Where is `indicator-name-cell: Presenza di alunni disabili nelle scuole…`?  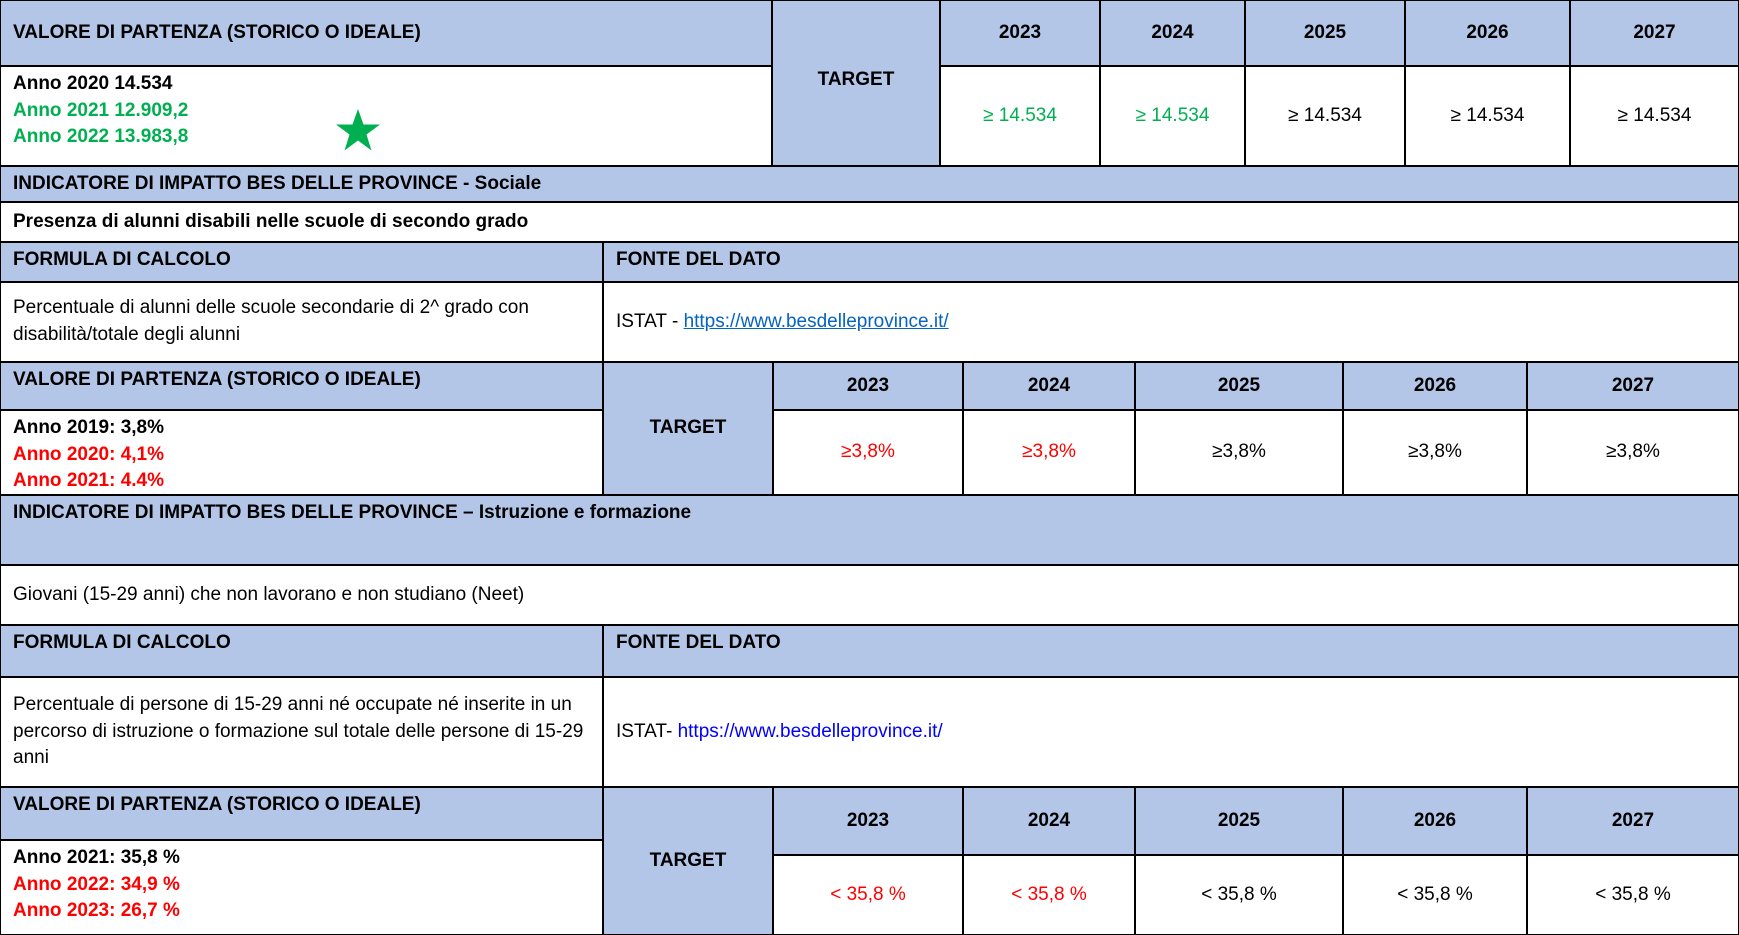 indicator-name-cell: Presenza di alunni disabili nelle scuole… is located at coordinates (869, 222).